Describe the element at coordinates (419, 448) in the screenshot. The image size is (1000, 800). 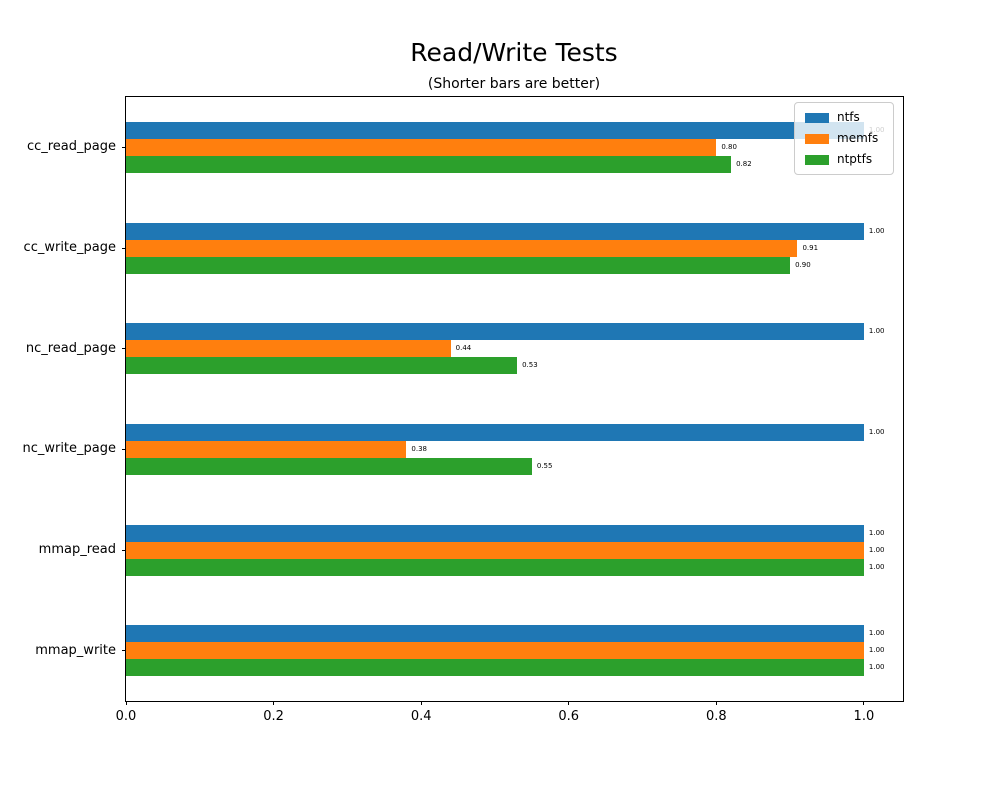
I see `bar-value-label: 0.38` at that location.